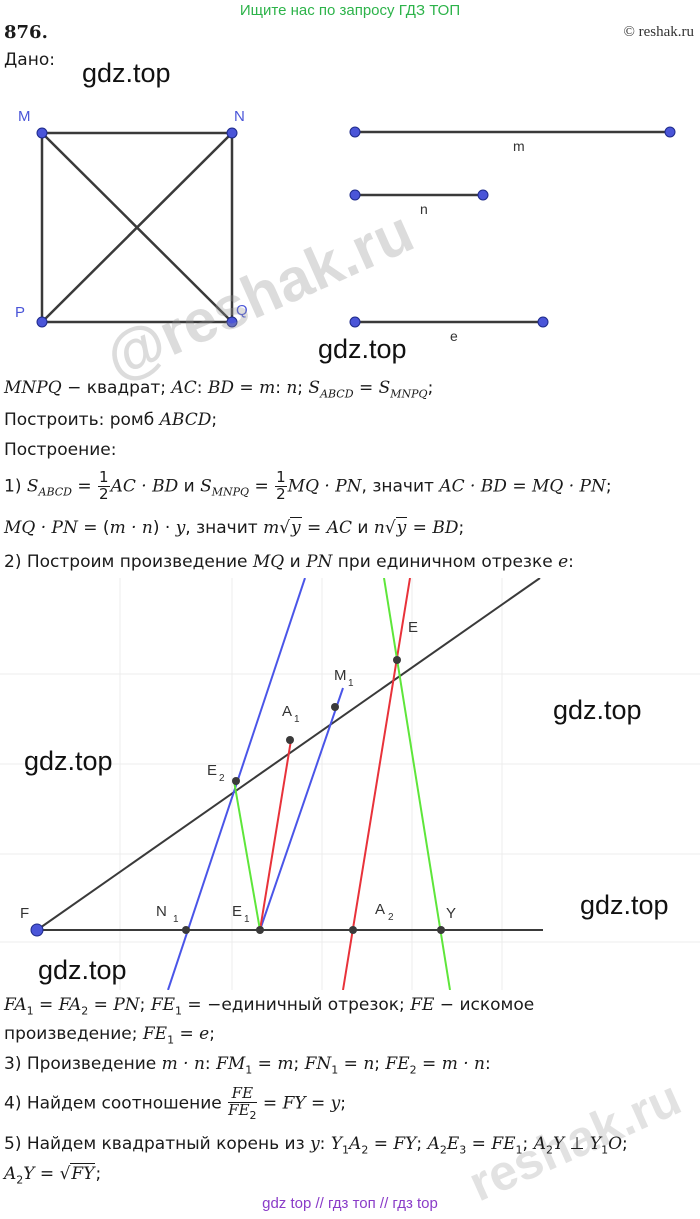 The height and width of the screenshot is (1219, 700). I want to click on point-label-e2-sub: 2, so click(222, 778).